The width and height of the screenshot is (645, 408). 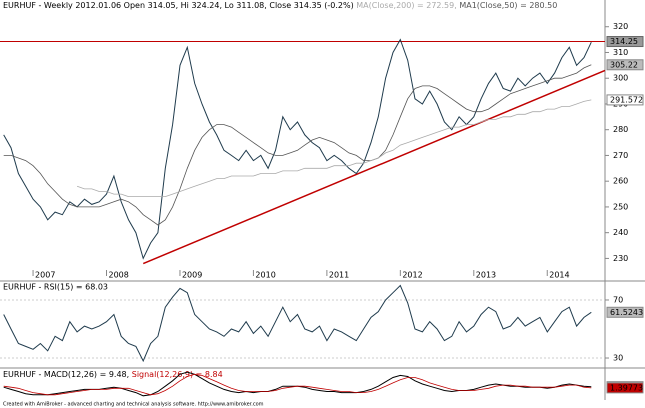 I want to click on x-tick-label: 2014, so click(x=559, y=275).